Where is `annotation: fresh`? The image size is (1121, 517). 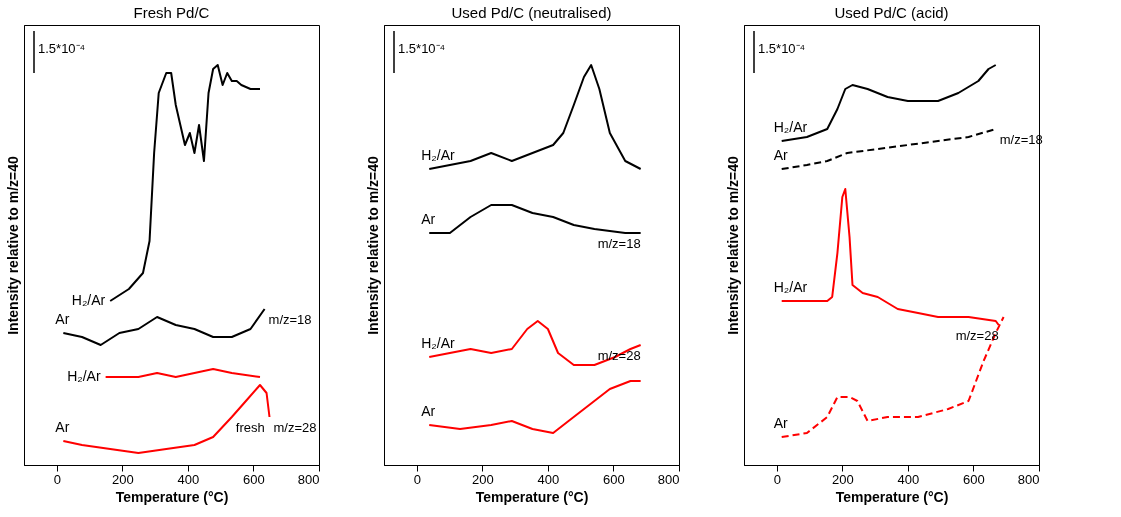
annotation: fresh is located at coordinates (250, 427).